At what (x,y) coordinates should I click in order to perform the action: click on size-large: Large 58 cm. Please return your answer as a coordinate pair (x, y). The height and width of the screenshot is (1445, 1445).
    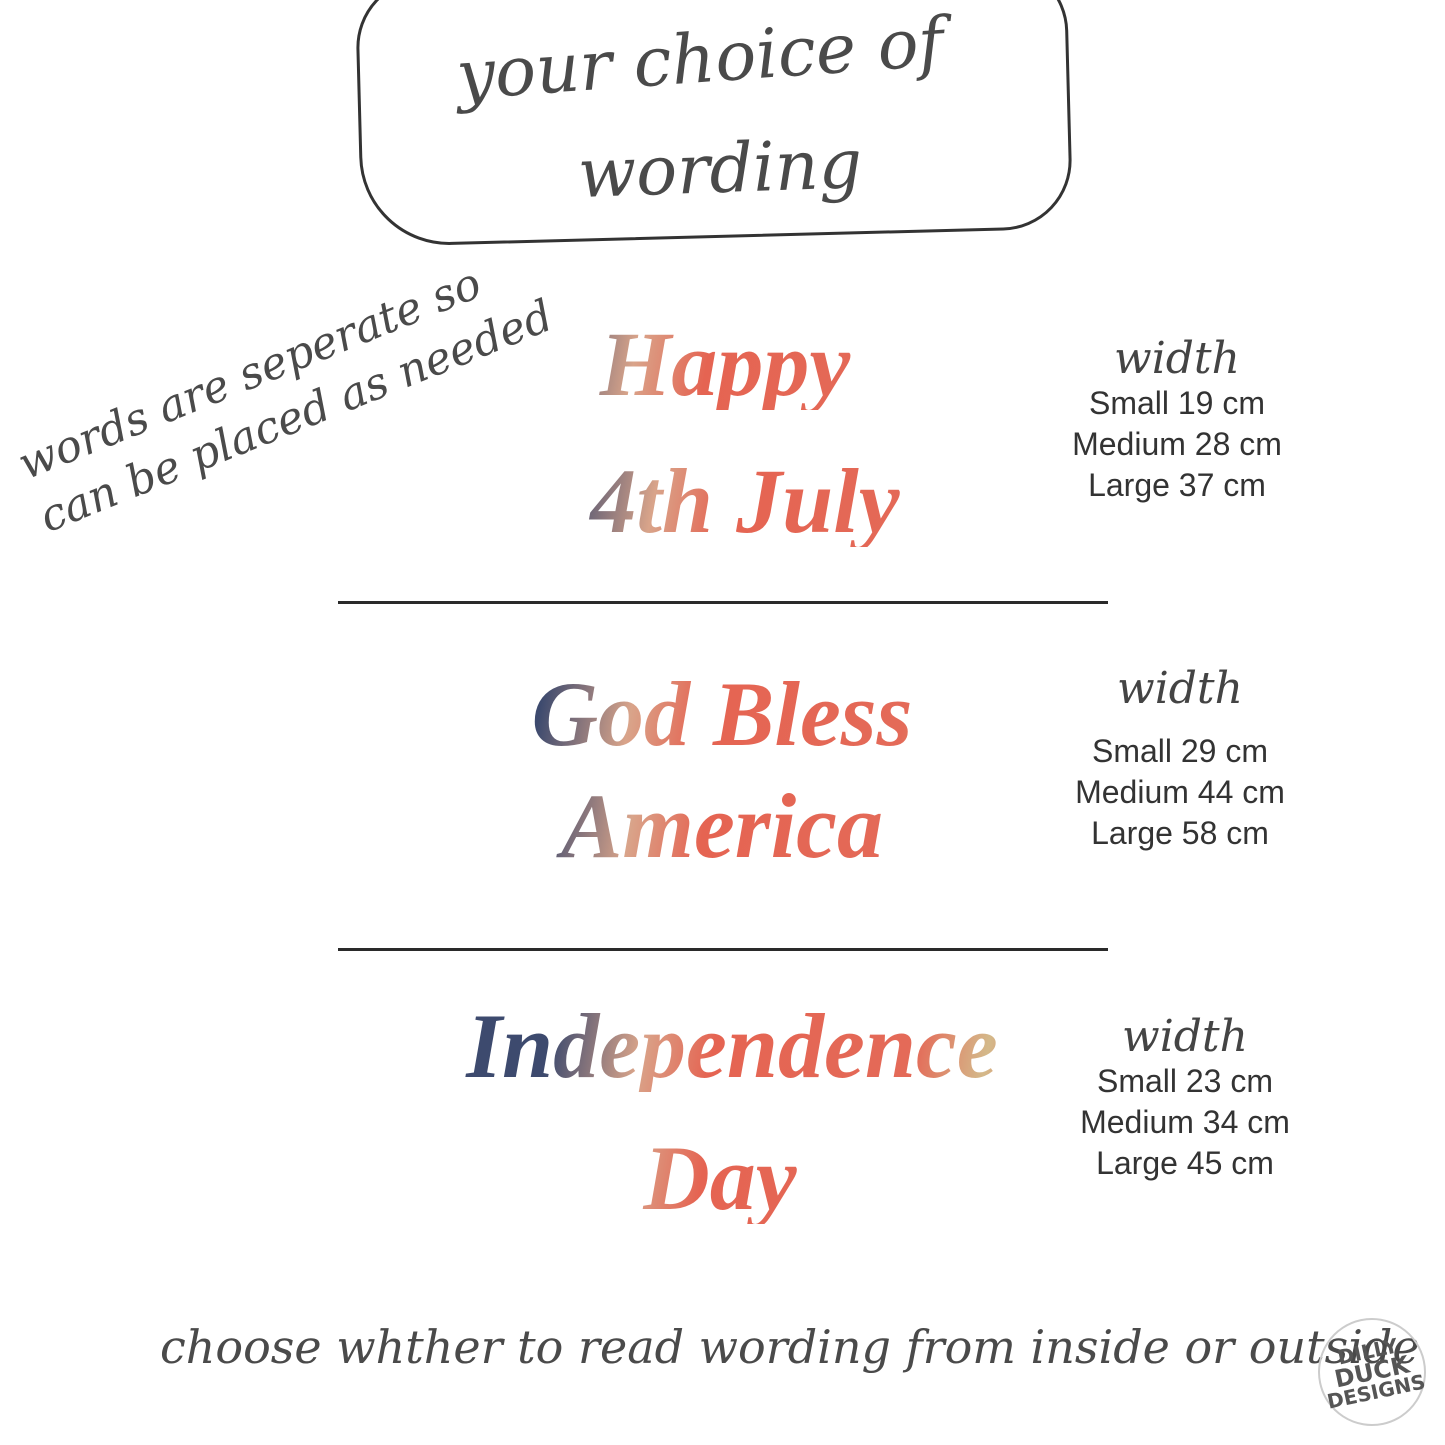
    Looking at the image, I should click on (1180, 833).